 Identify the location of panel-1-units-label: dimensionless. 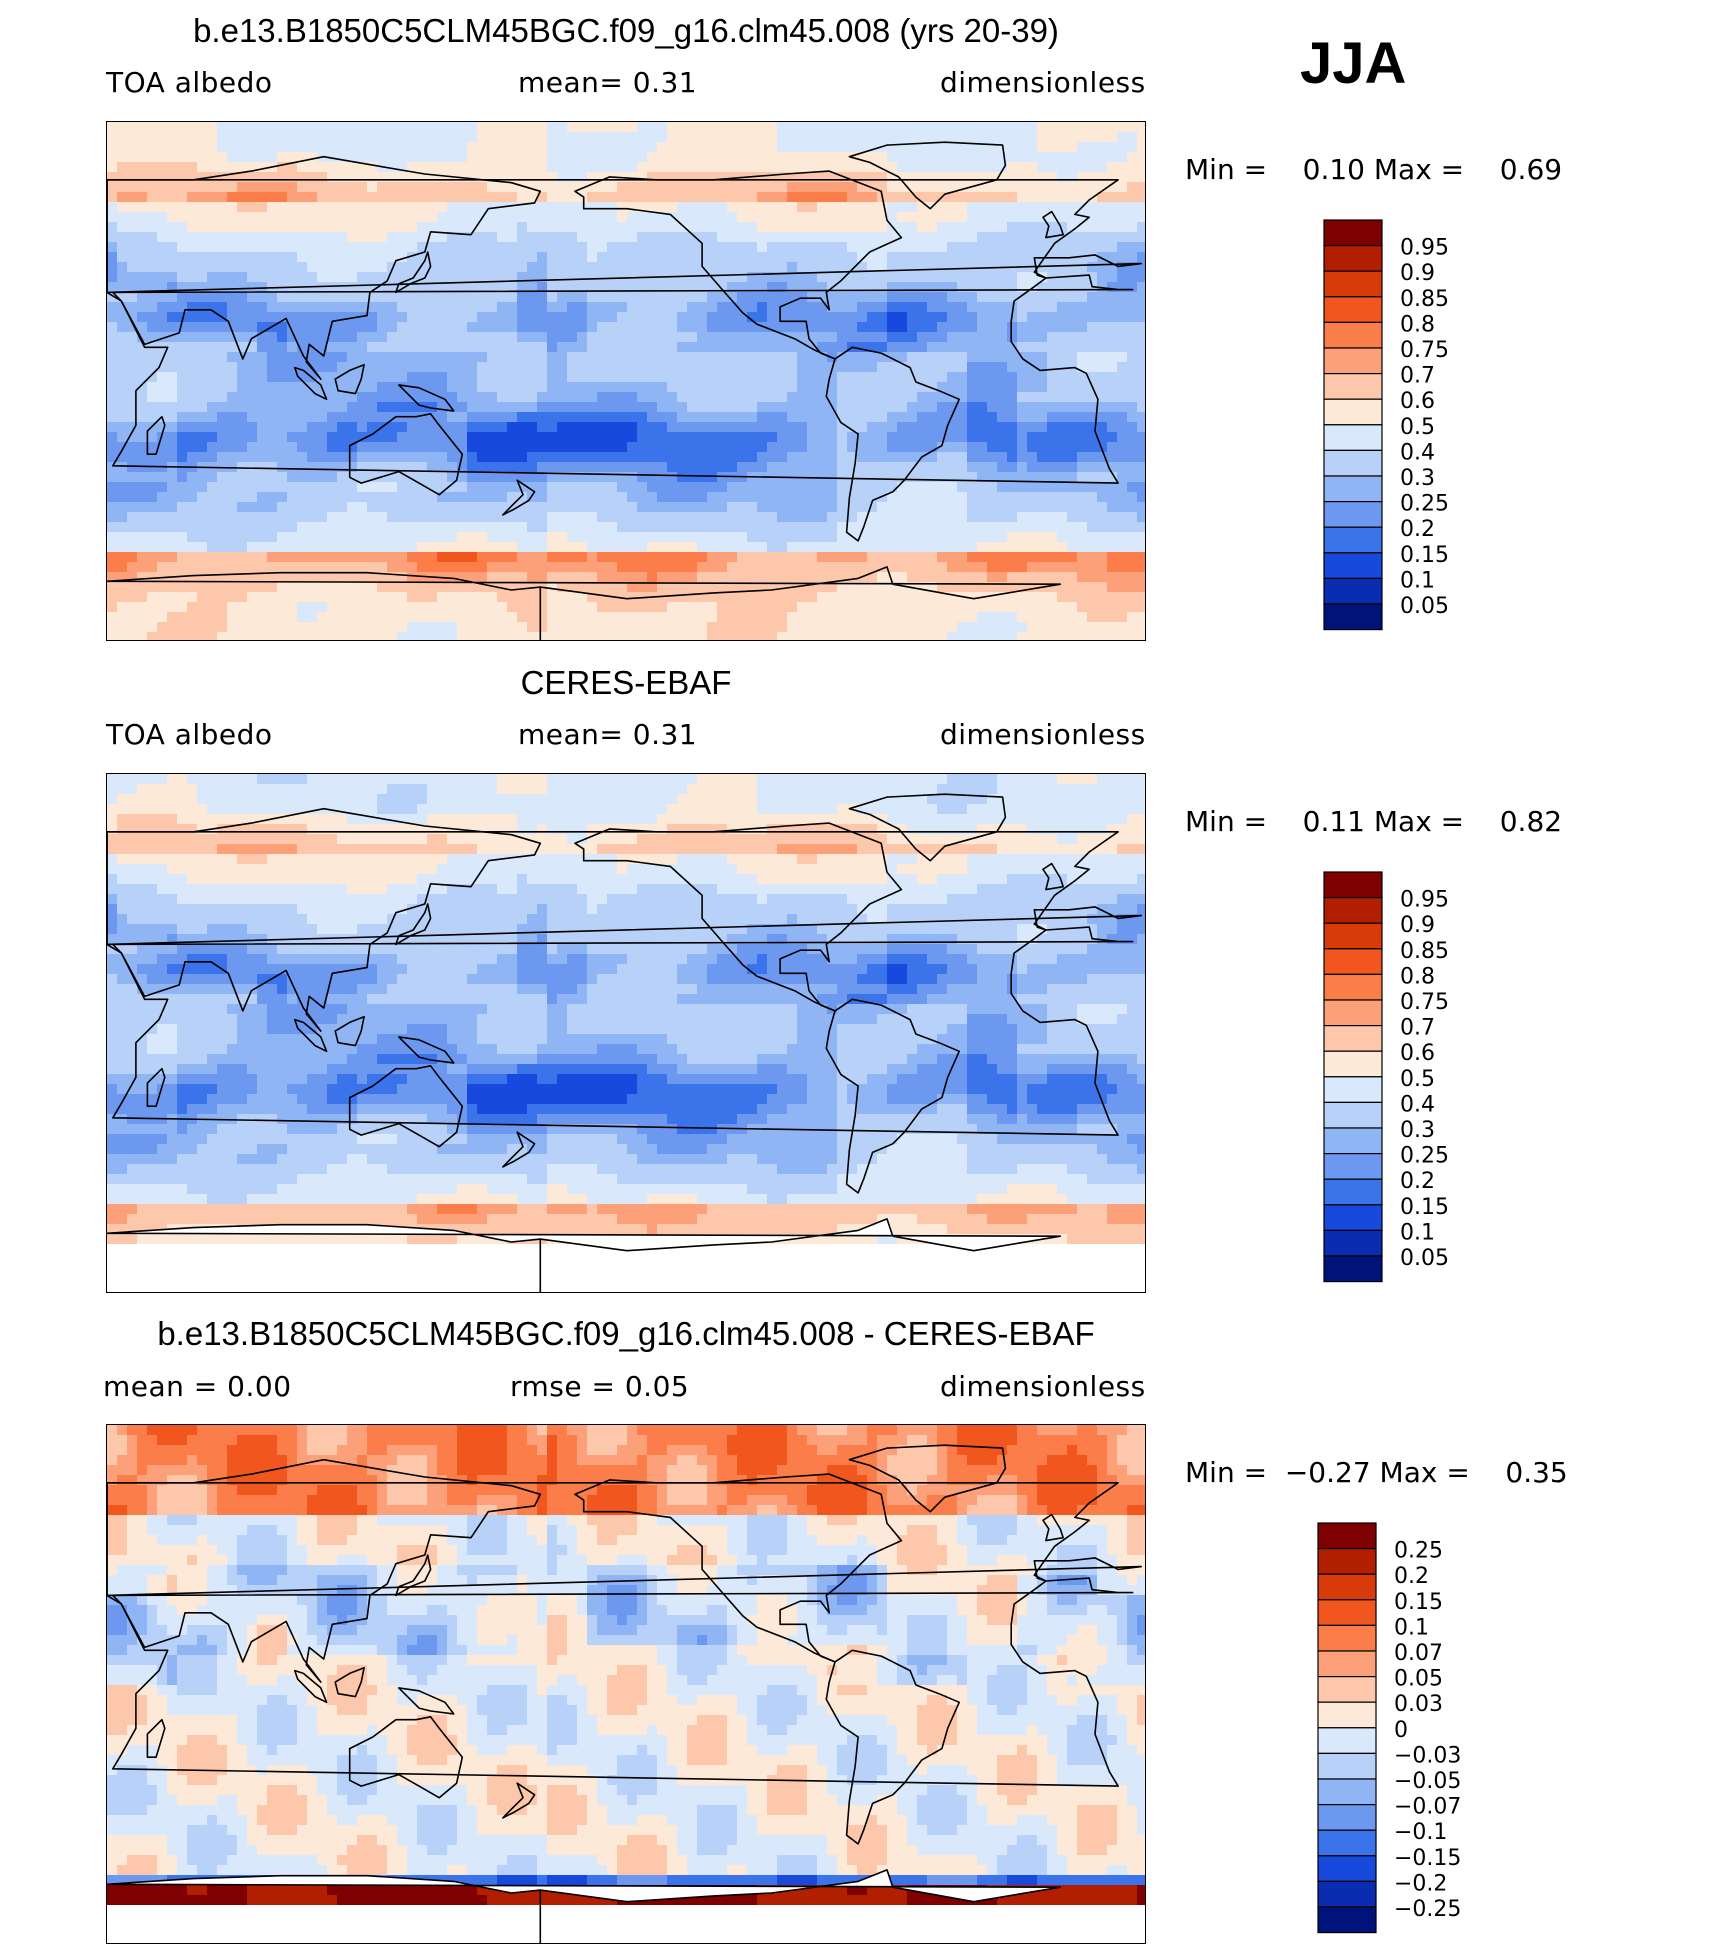
(1043, 82).